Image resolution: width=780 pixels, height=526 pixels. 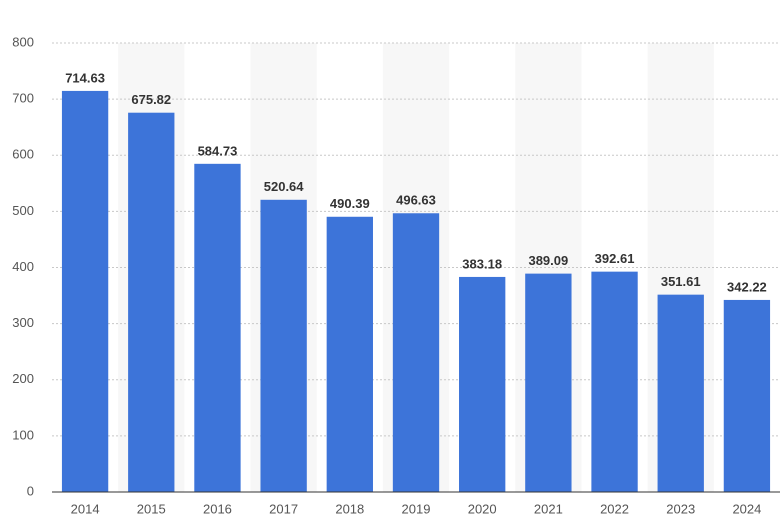 I want to click on value-label: 351.61, so click(x=681, y=281).